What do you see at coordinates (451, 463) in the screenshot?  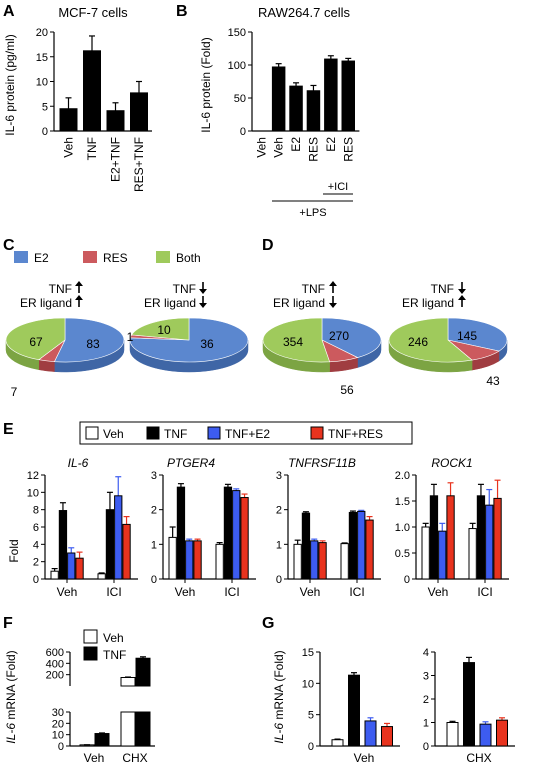 I see `panel-e-rock1-title: ROCK1` at bounding box center [451, 463].